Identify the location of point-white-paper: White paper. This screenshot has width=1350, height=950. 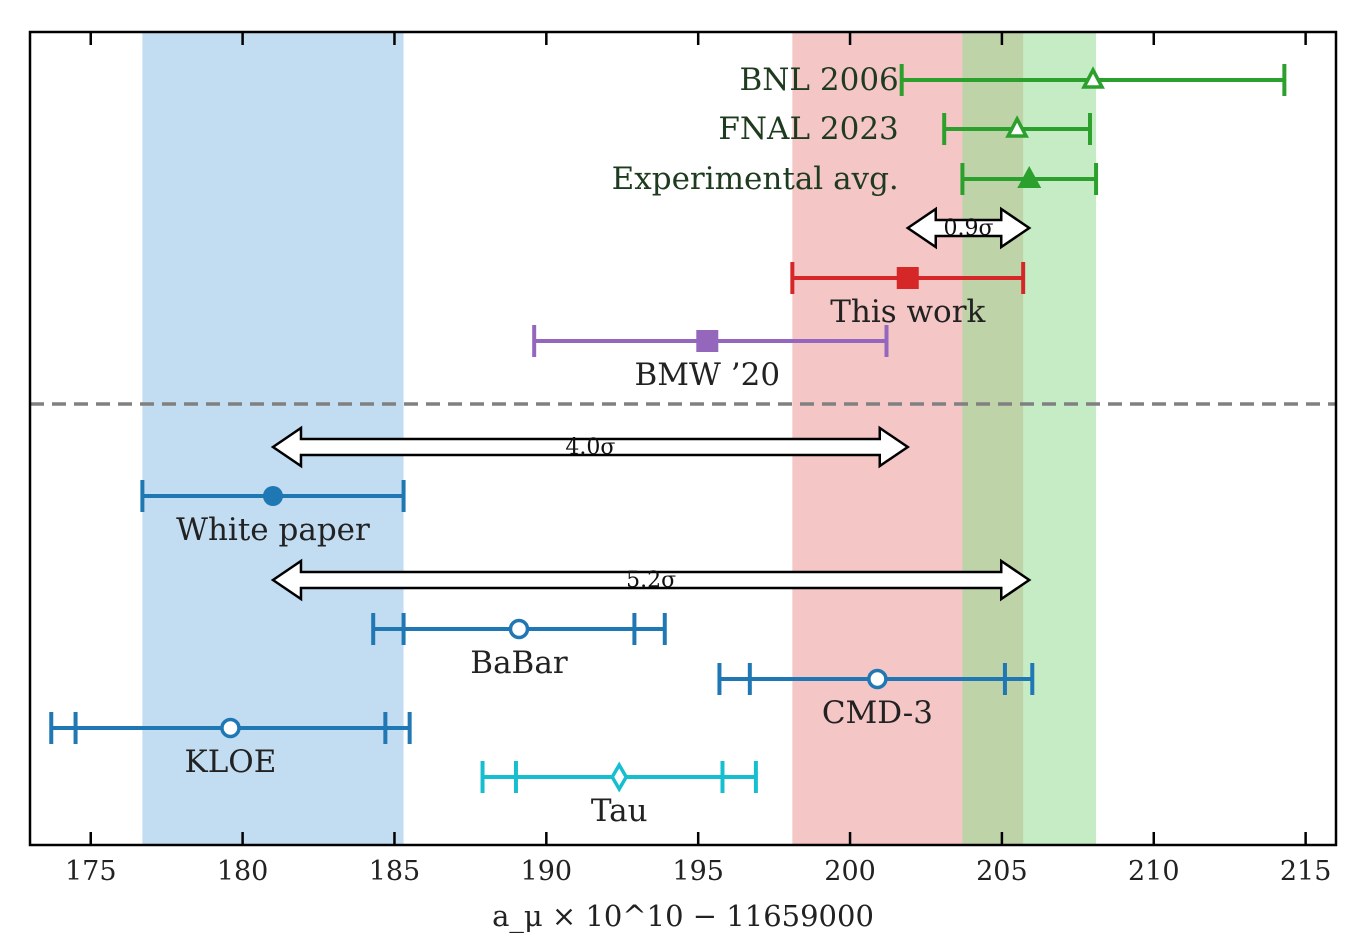
(273, 514).